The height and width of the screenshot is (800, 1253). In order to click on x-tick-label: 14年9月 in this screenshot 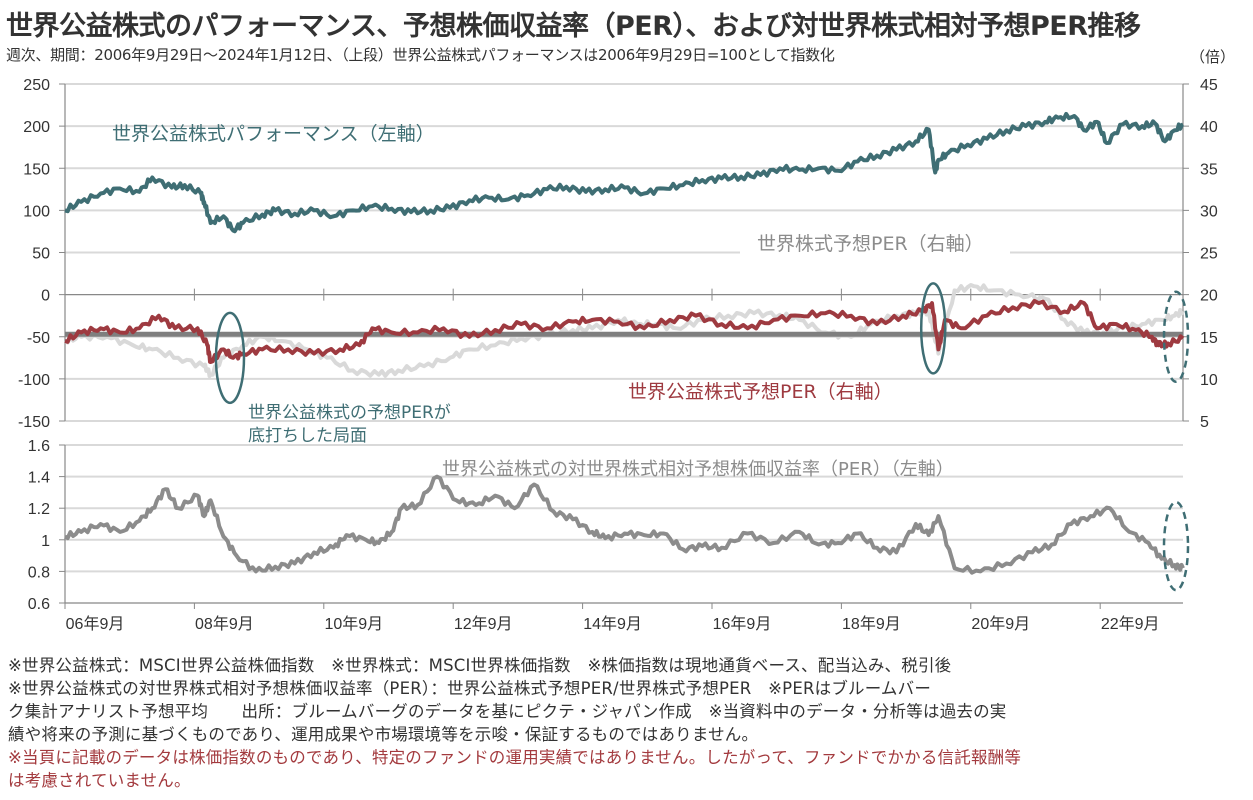, I will do `click(612, 624)`.